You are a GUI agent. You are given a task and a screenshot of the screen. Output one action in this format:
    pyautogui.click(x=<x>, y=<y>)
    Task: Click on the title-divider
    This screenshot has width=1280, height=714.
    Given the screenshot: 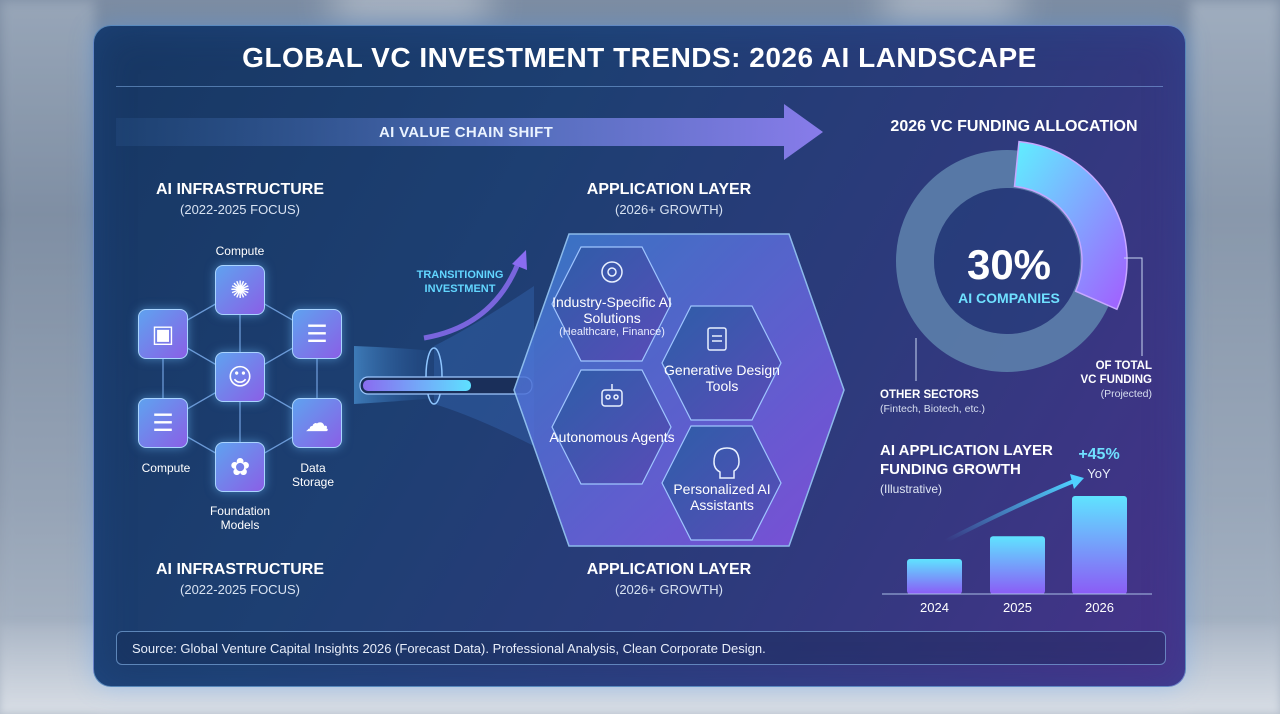 What is the action you would take?
    pyautogui.click(x=639, y=86)
    